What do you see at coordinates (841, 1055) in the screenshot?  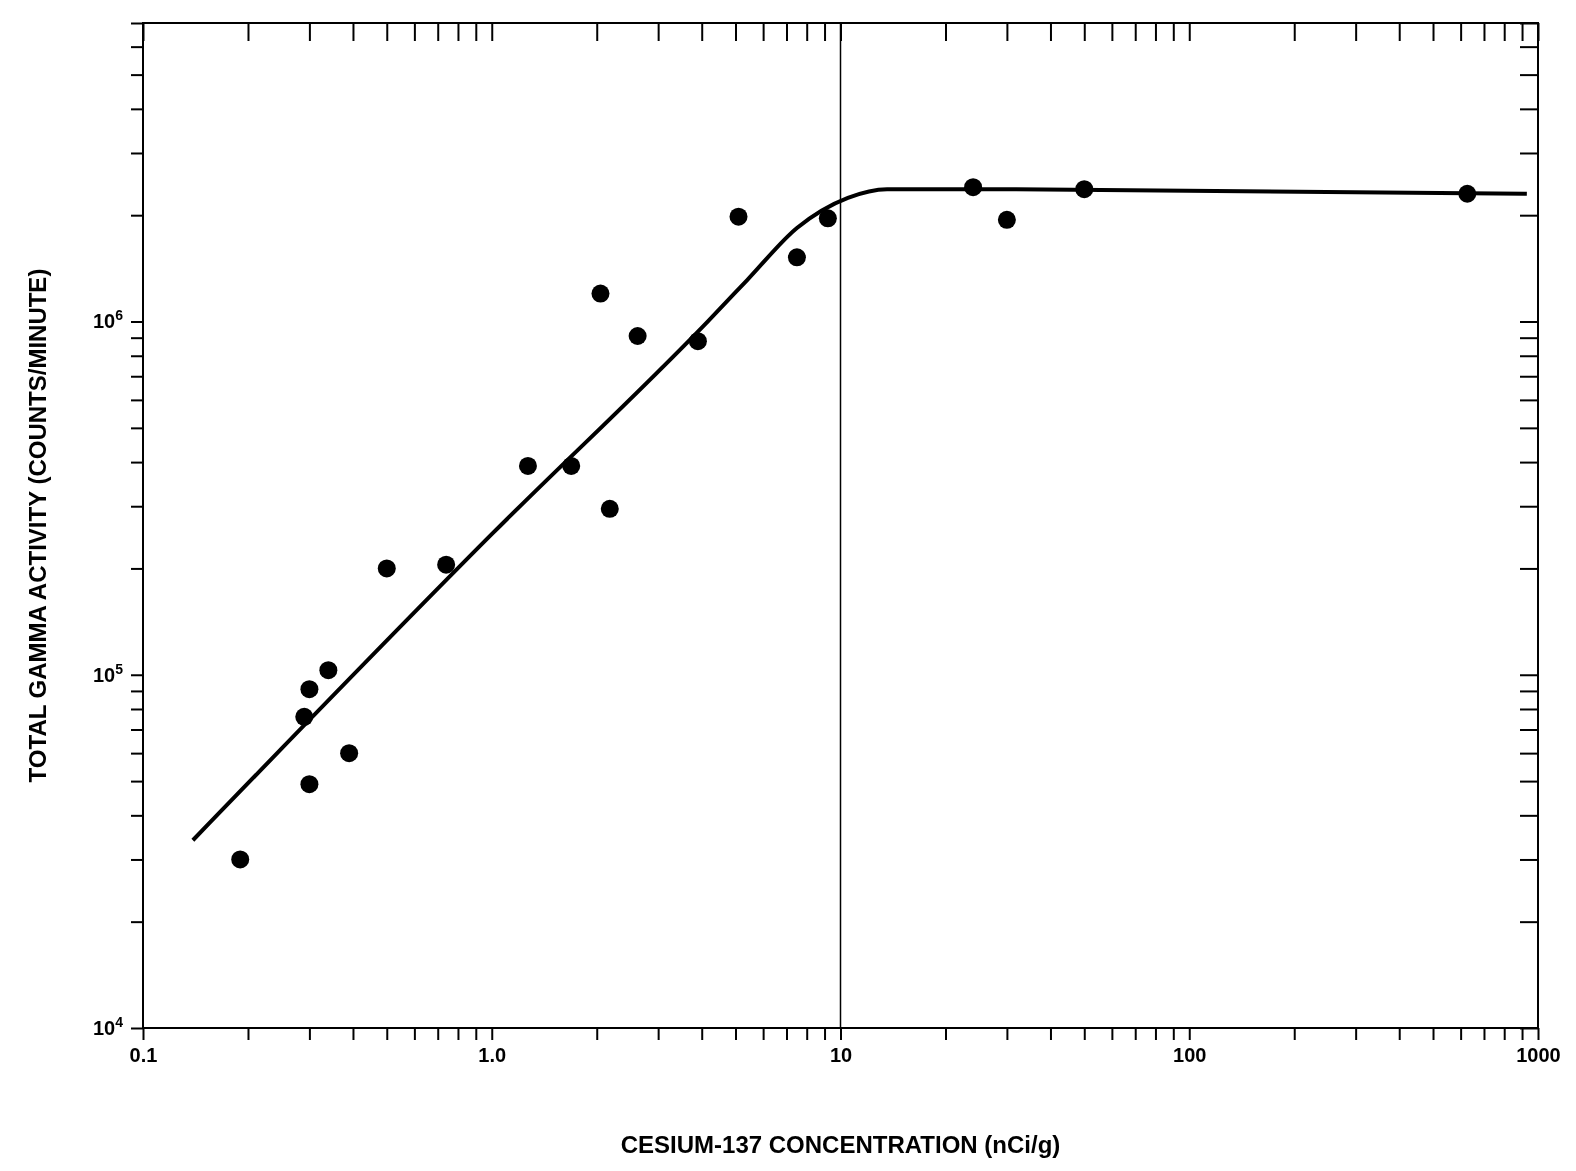 I see `x-tick-label: 10` at bounding box center [841, 1055].